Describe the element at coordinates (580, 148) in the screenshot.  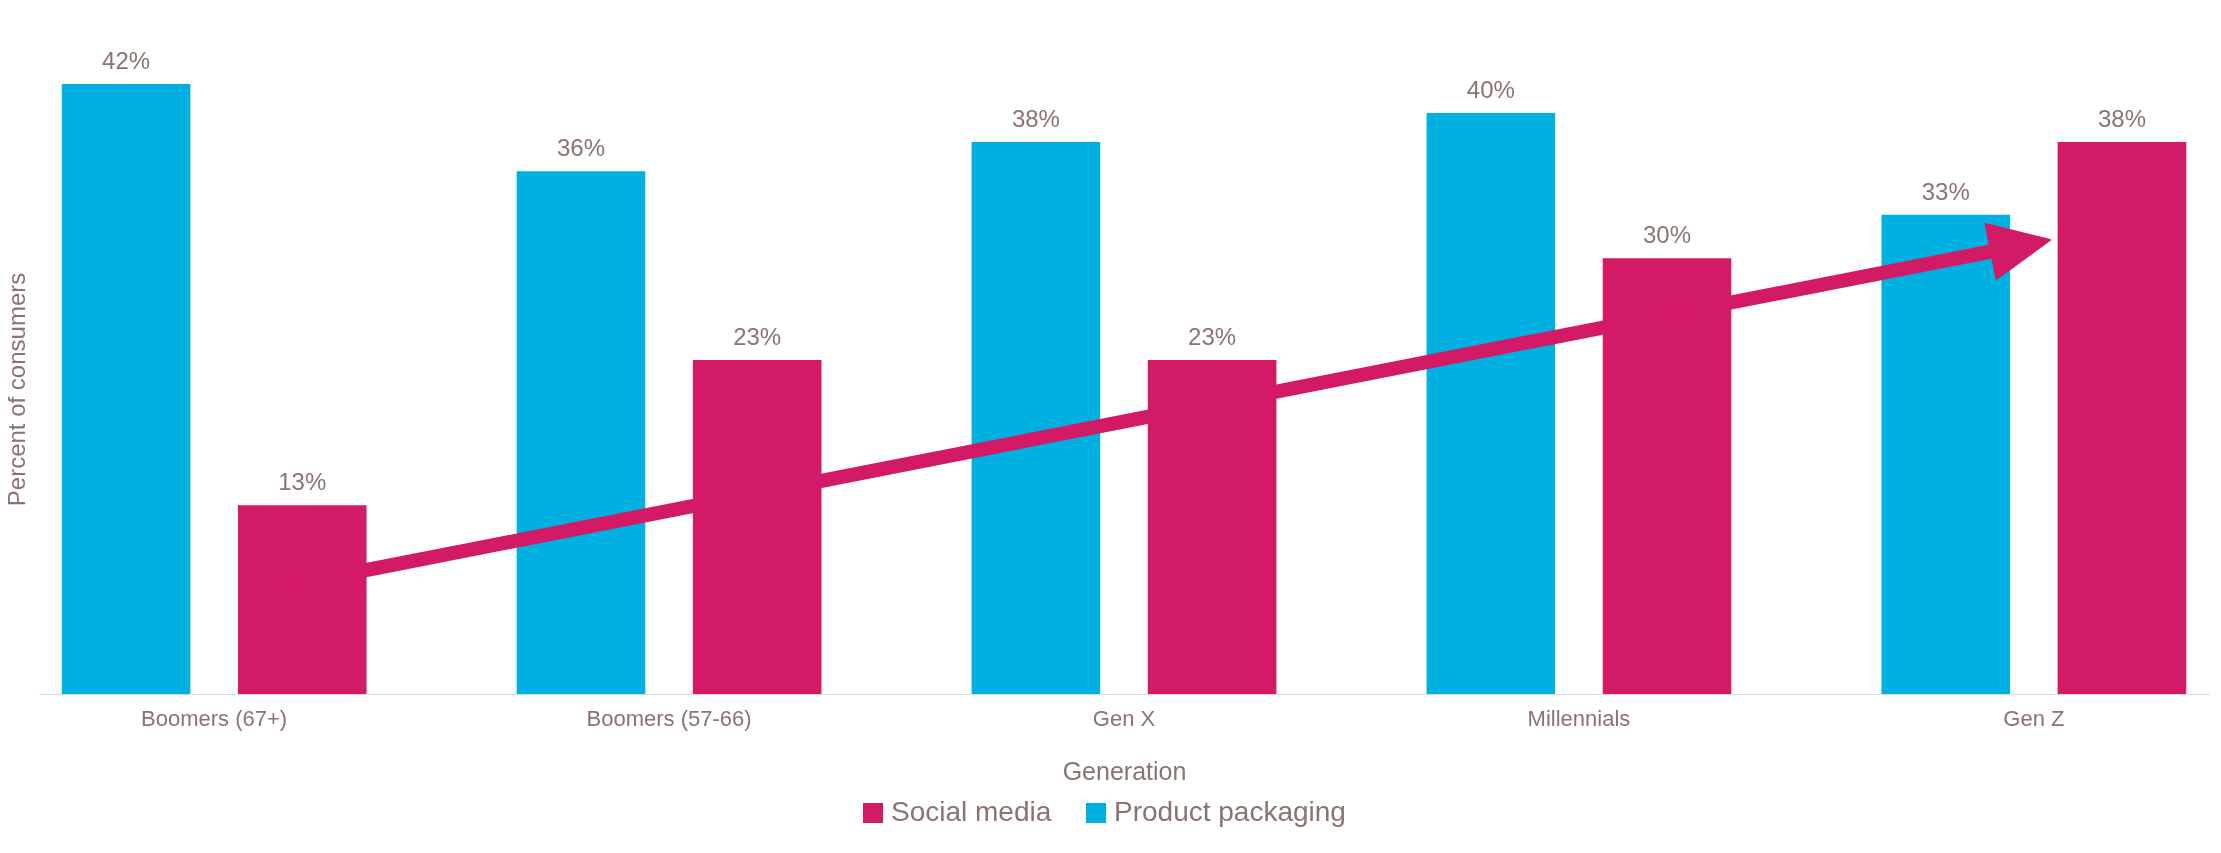
I see `data-label: 36%` at that location.